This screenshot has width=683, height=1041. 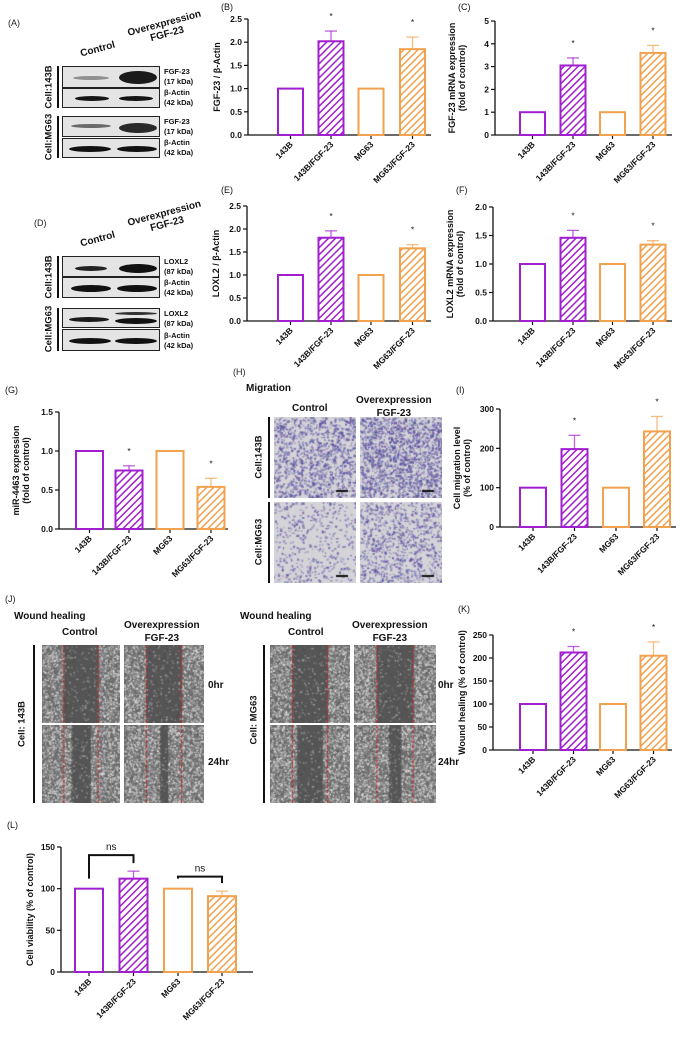 I want to click on y-tick-label: 1, so click(x=486, y=112).